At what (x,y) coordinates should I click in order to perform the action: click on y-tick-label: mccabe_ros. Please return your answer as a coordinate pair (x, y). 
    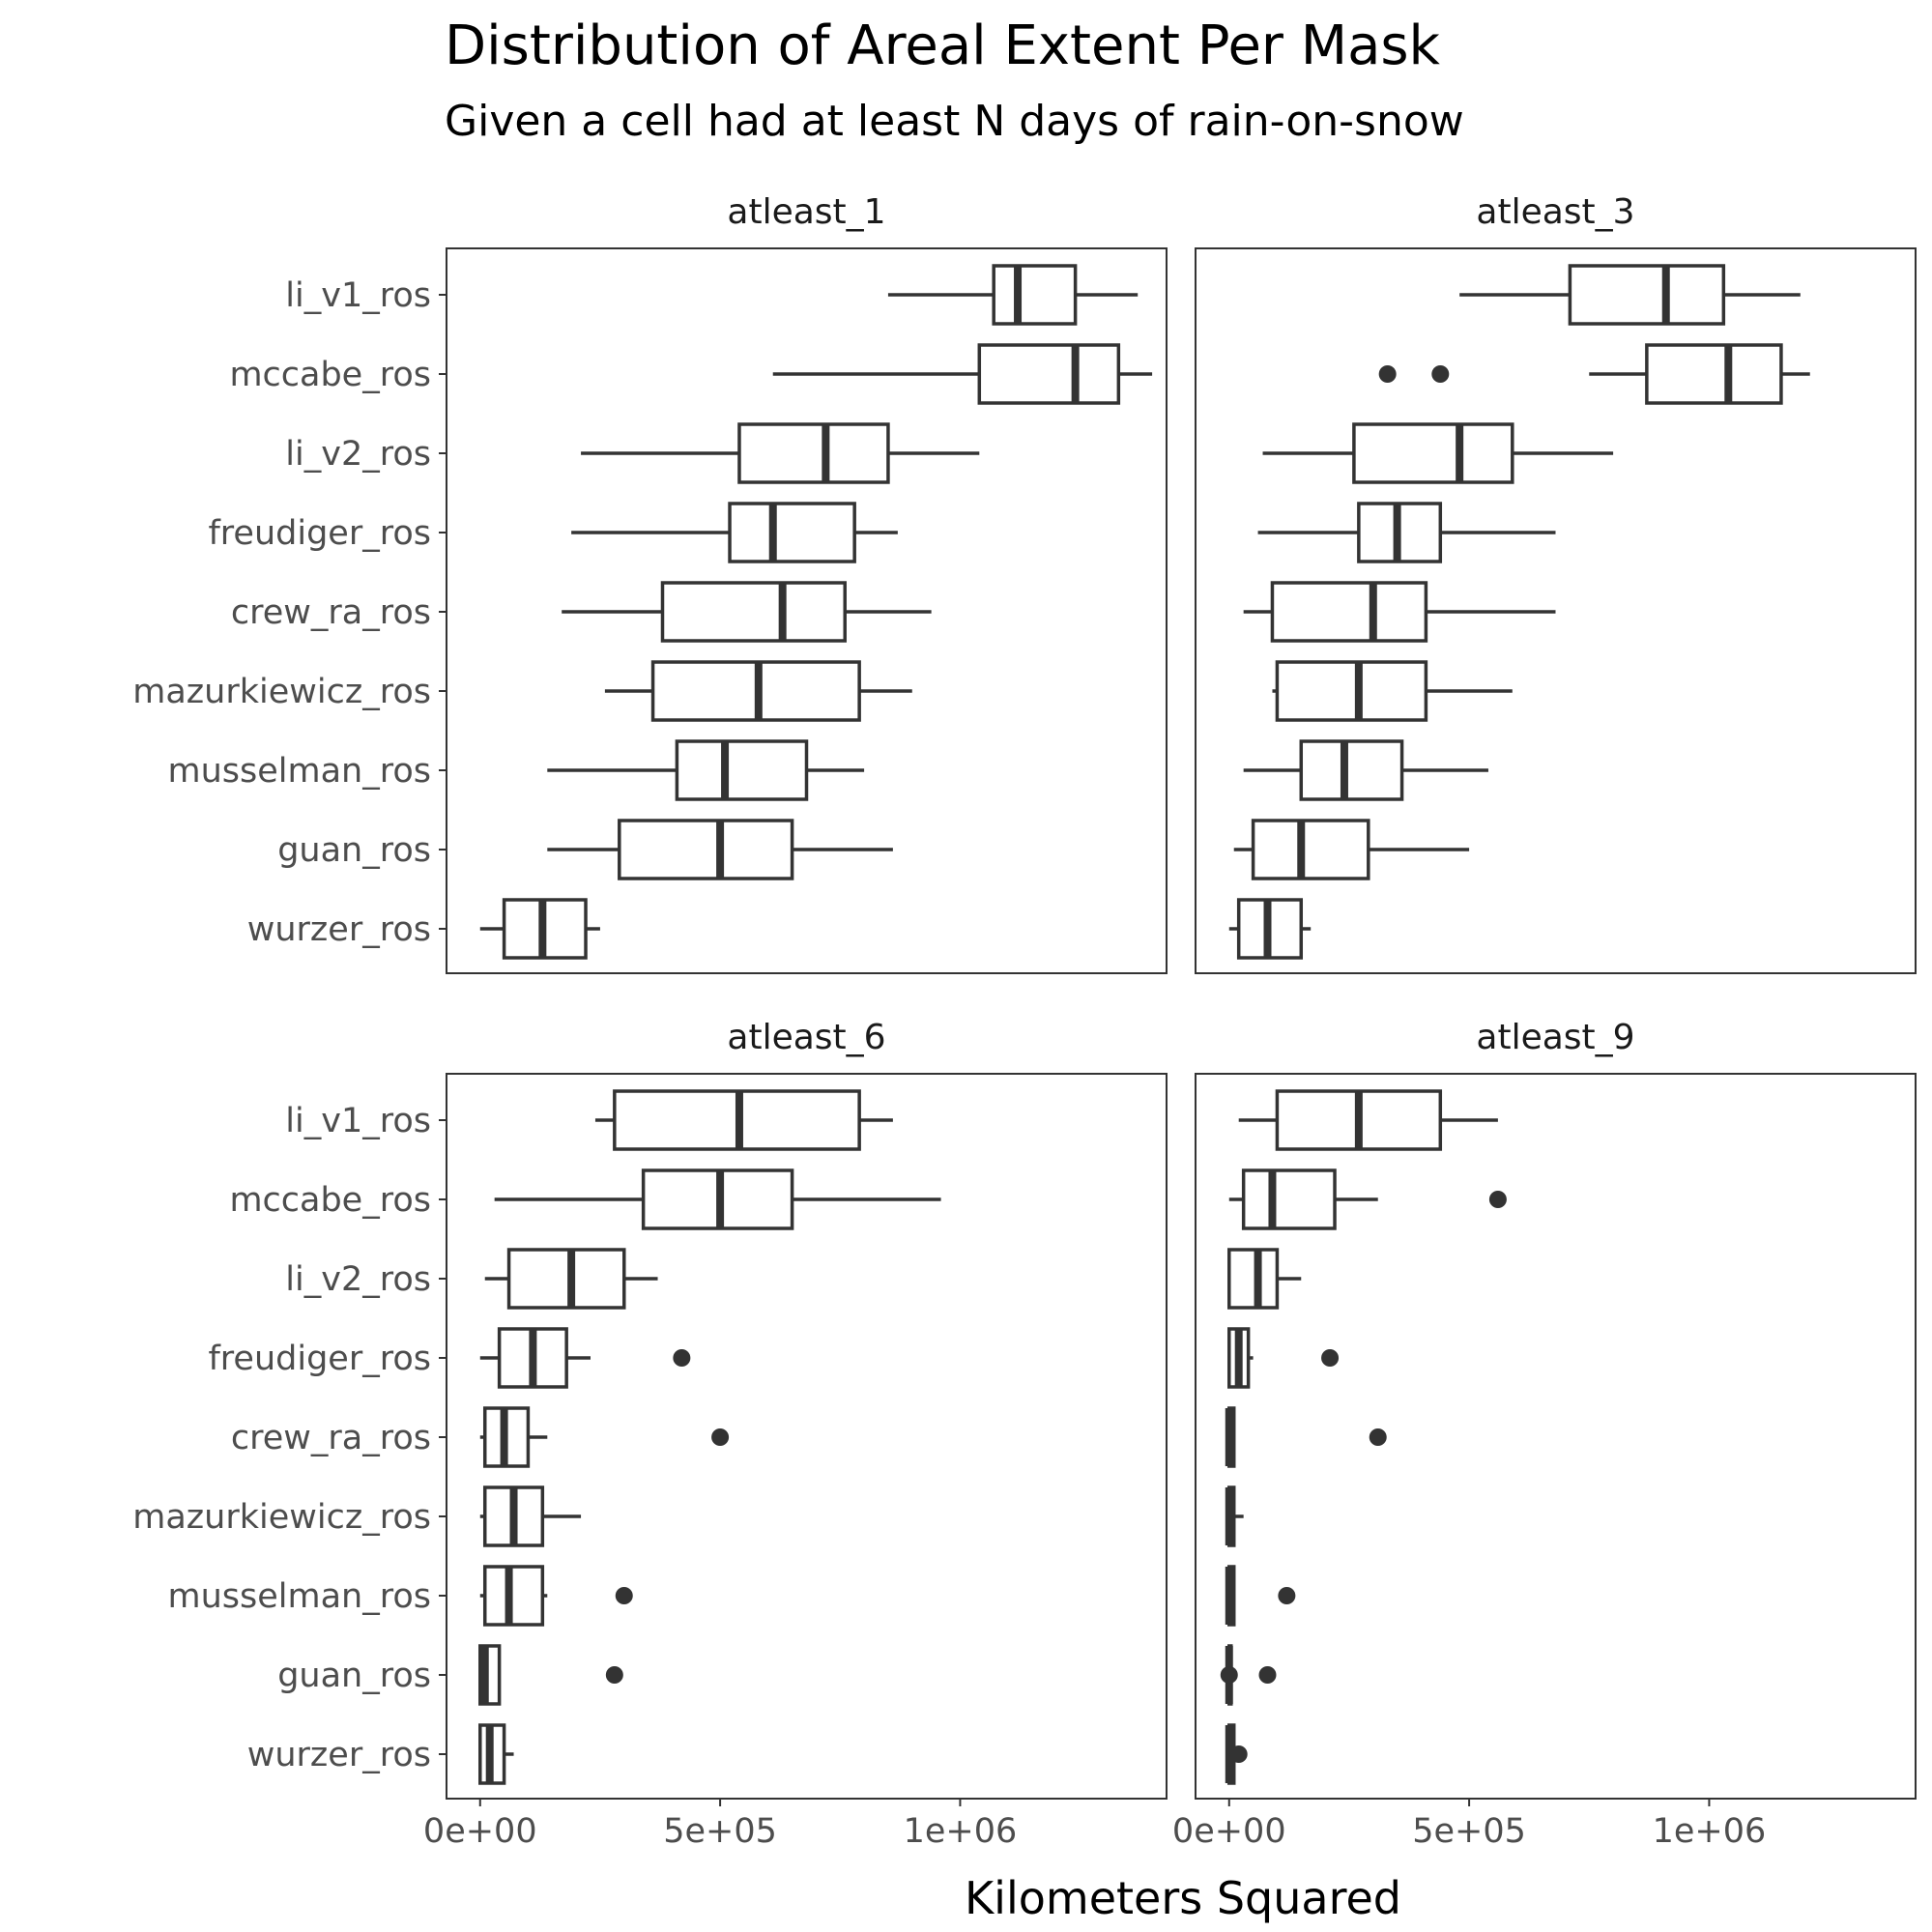
    Looking at the image, I should click on (330, 375).